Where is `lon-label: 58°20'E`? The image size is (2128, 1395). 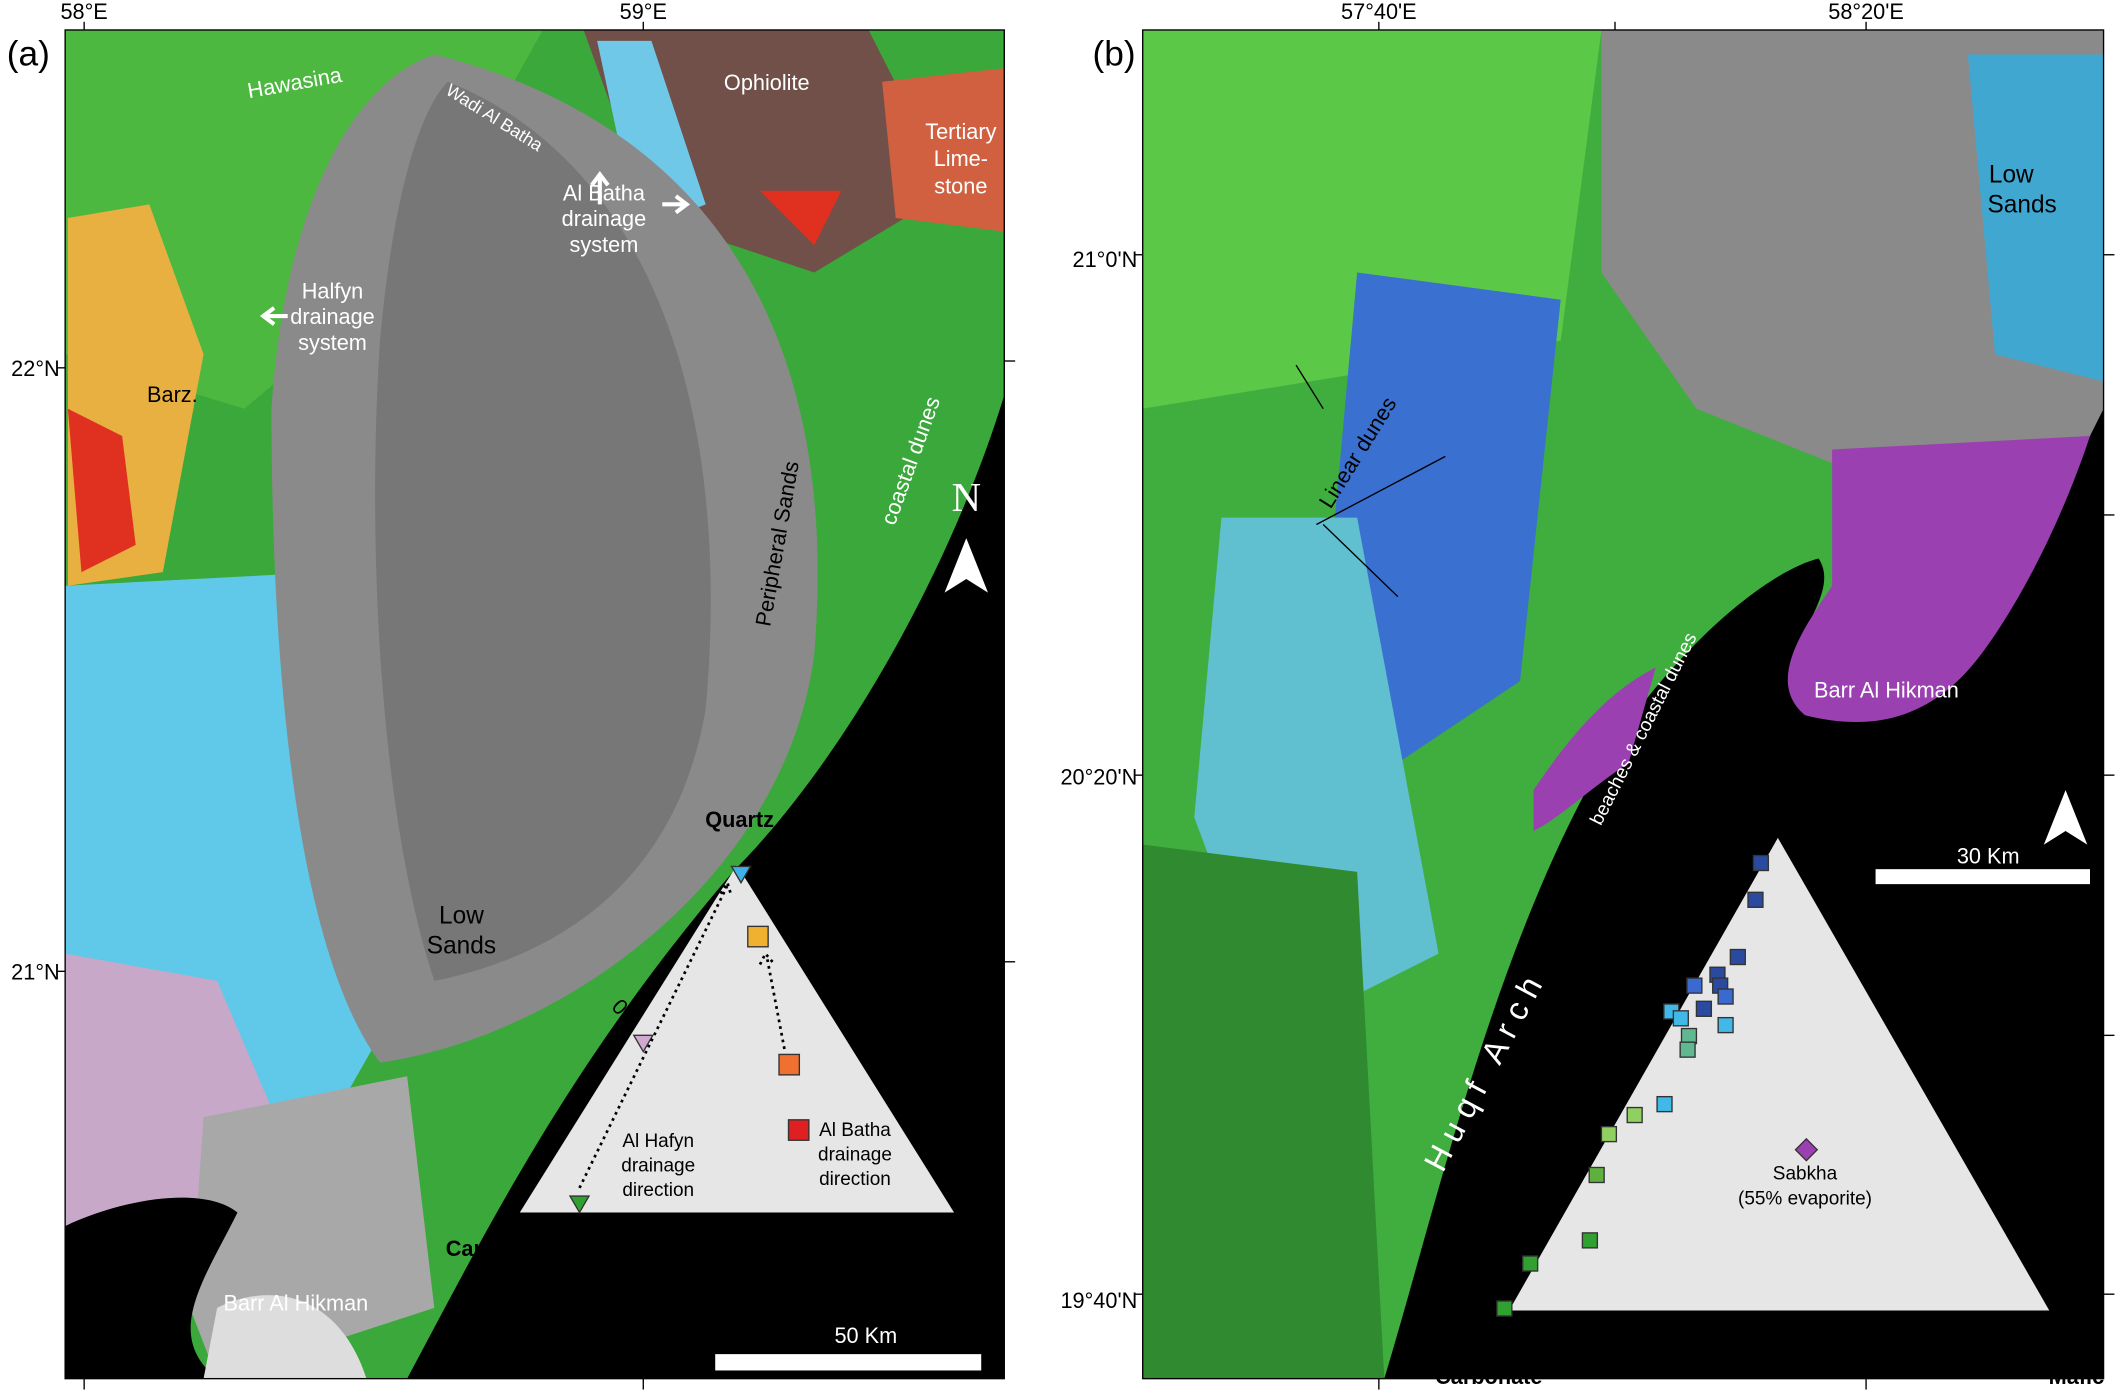 lon-label: 58°20'E is located at coordinates (1866, 12).